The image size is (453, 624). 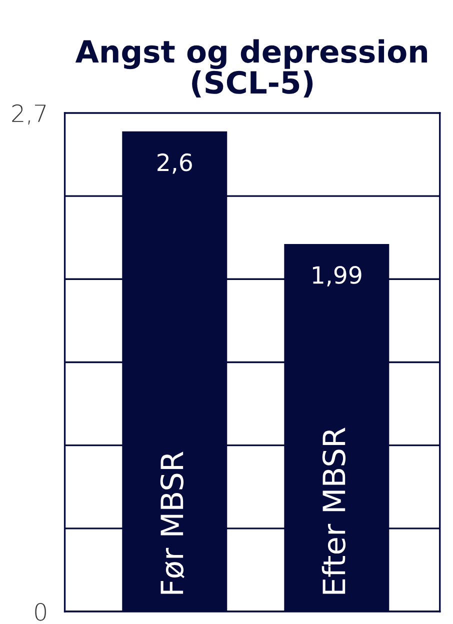 I want to click on x-tick-label: Efter MBSR, so click(x=334, y=511).